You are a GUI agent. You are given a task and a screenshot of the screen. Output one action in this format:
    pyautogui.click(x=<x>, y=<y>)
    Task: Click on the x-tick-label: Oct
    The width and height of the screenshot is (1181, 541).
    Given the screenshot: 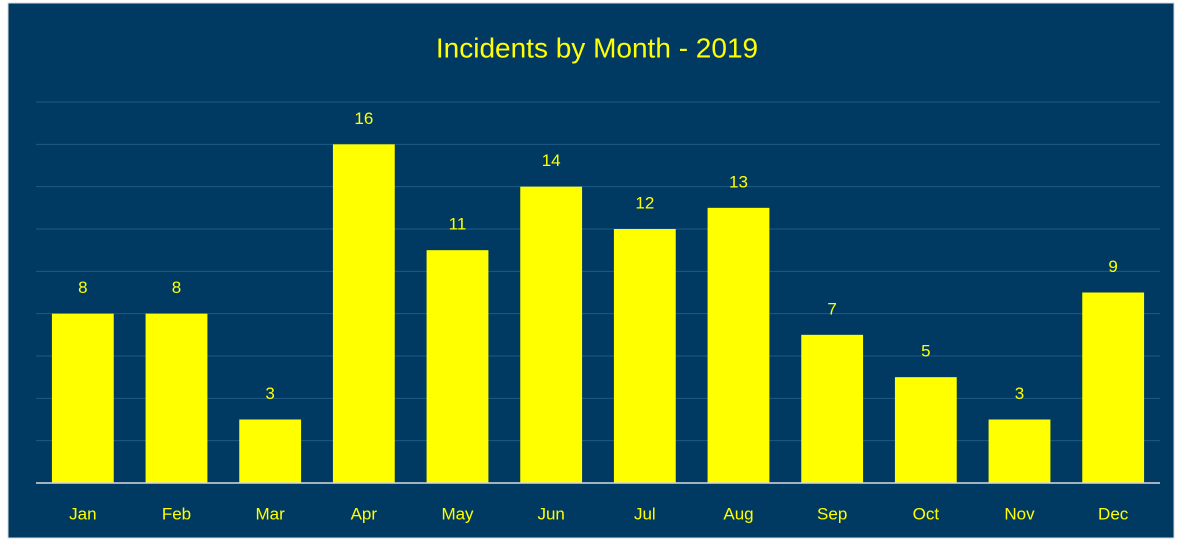 What is the action you would take?
    pyautogui.click(x=926, y=513)
    